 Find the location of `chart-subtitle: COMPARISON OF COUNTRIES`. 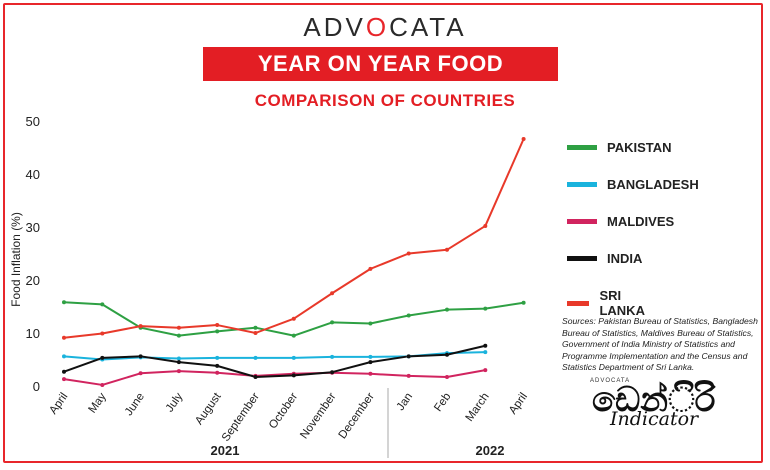

chart-subtitle: COMPARISON OF COUNTRIES is located at coordinates (385, 100).